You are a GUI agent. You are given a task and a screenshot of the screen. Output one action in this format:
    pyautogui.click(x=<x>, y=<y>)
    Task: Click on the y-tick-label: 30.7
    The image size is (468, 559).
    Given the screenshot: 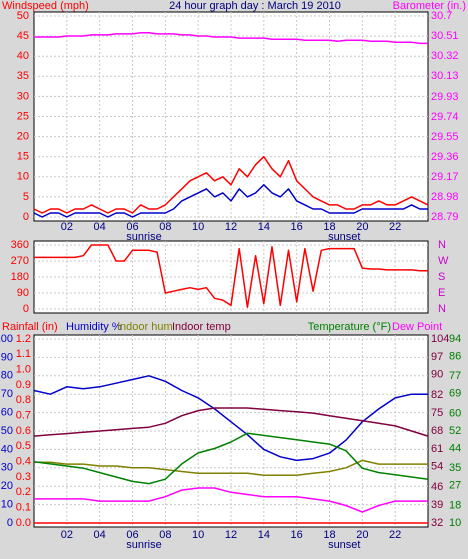 What is the action you would take?
    pyautogui.click(x=441, y=16)
    